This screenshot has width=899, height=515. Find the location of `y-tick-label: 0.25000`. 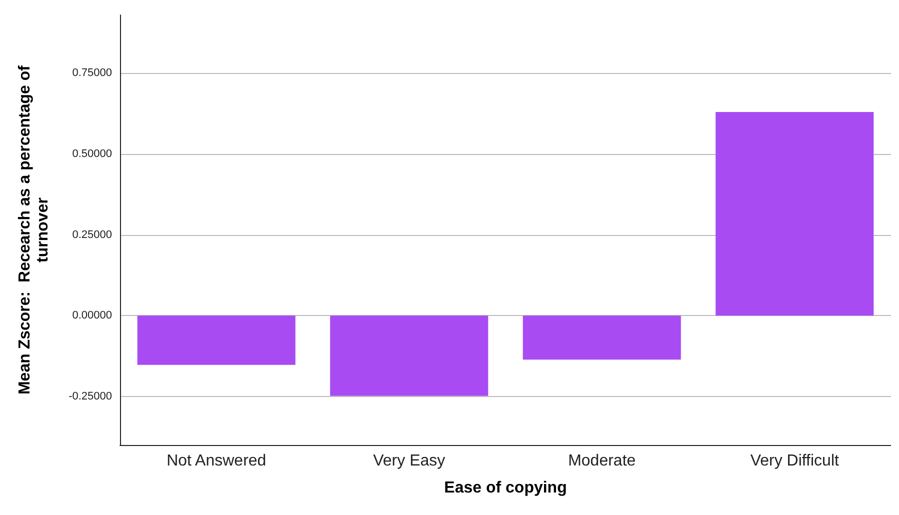

y-tick-label: 0.25000 is located at coordinates (92, 234).